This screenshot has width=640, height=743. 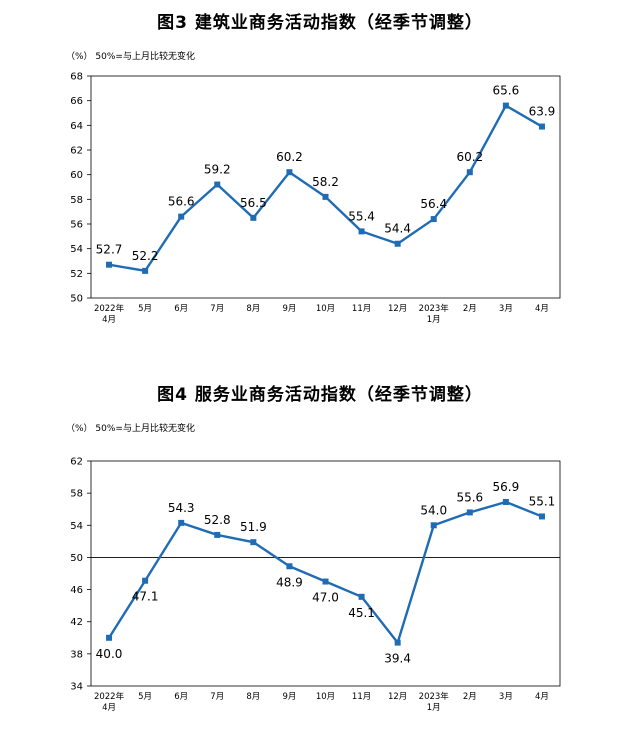 What do you see at coordinates (181, 202) in the screenshot?
I see `data-label: 56.6` at bounding box center [181, 202].